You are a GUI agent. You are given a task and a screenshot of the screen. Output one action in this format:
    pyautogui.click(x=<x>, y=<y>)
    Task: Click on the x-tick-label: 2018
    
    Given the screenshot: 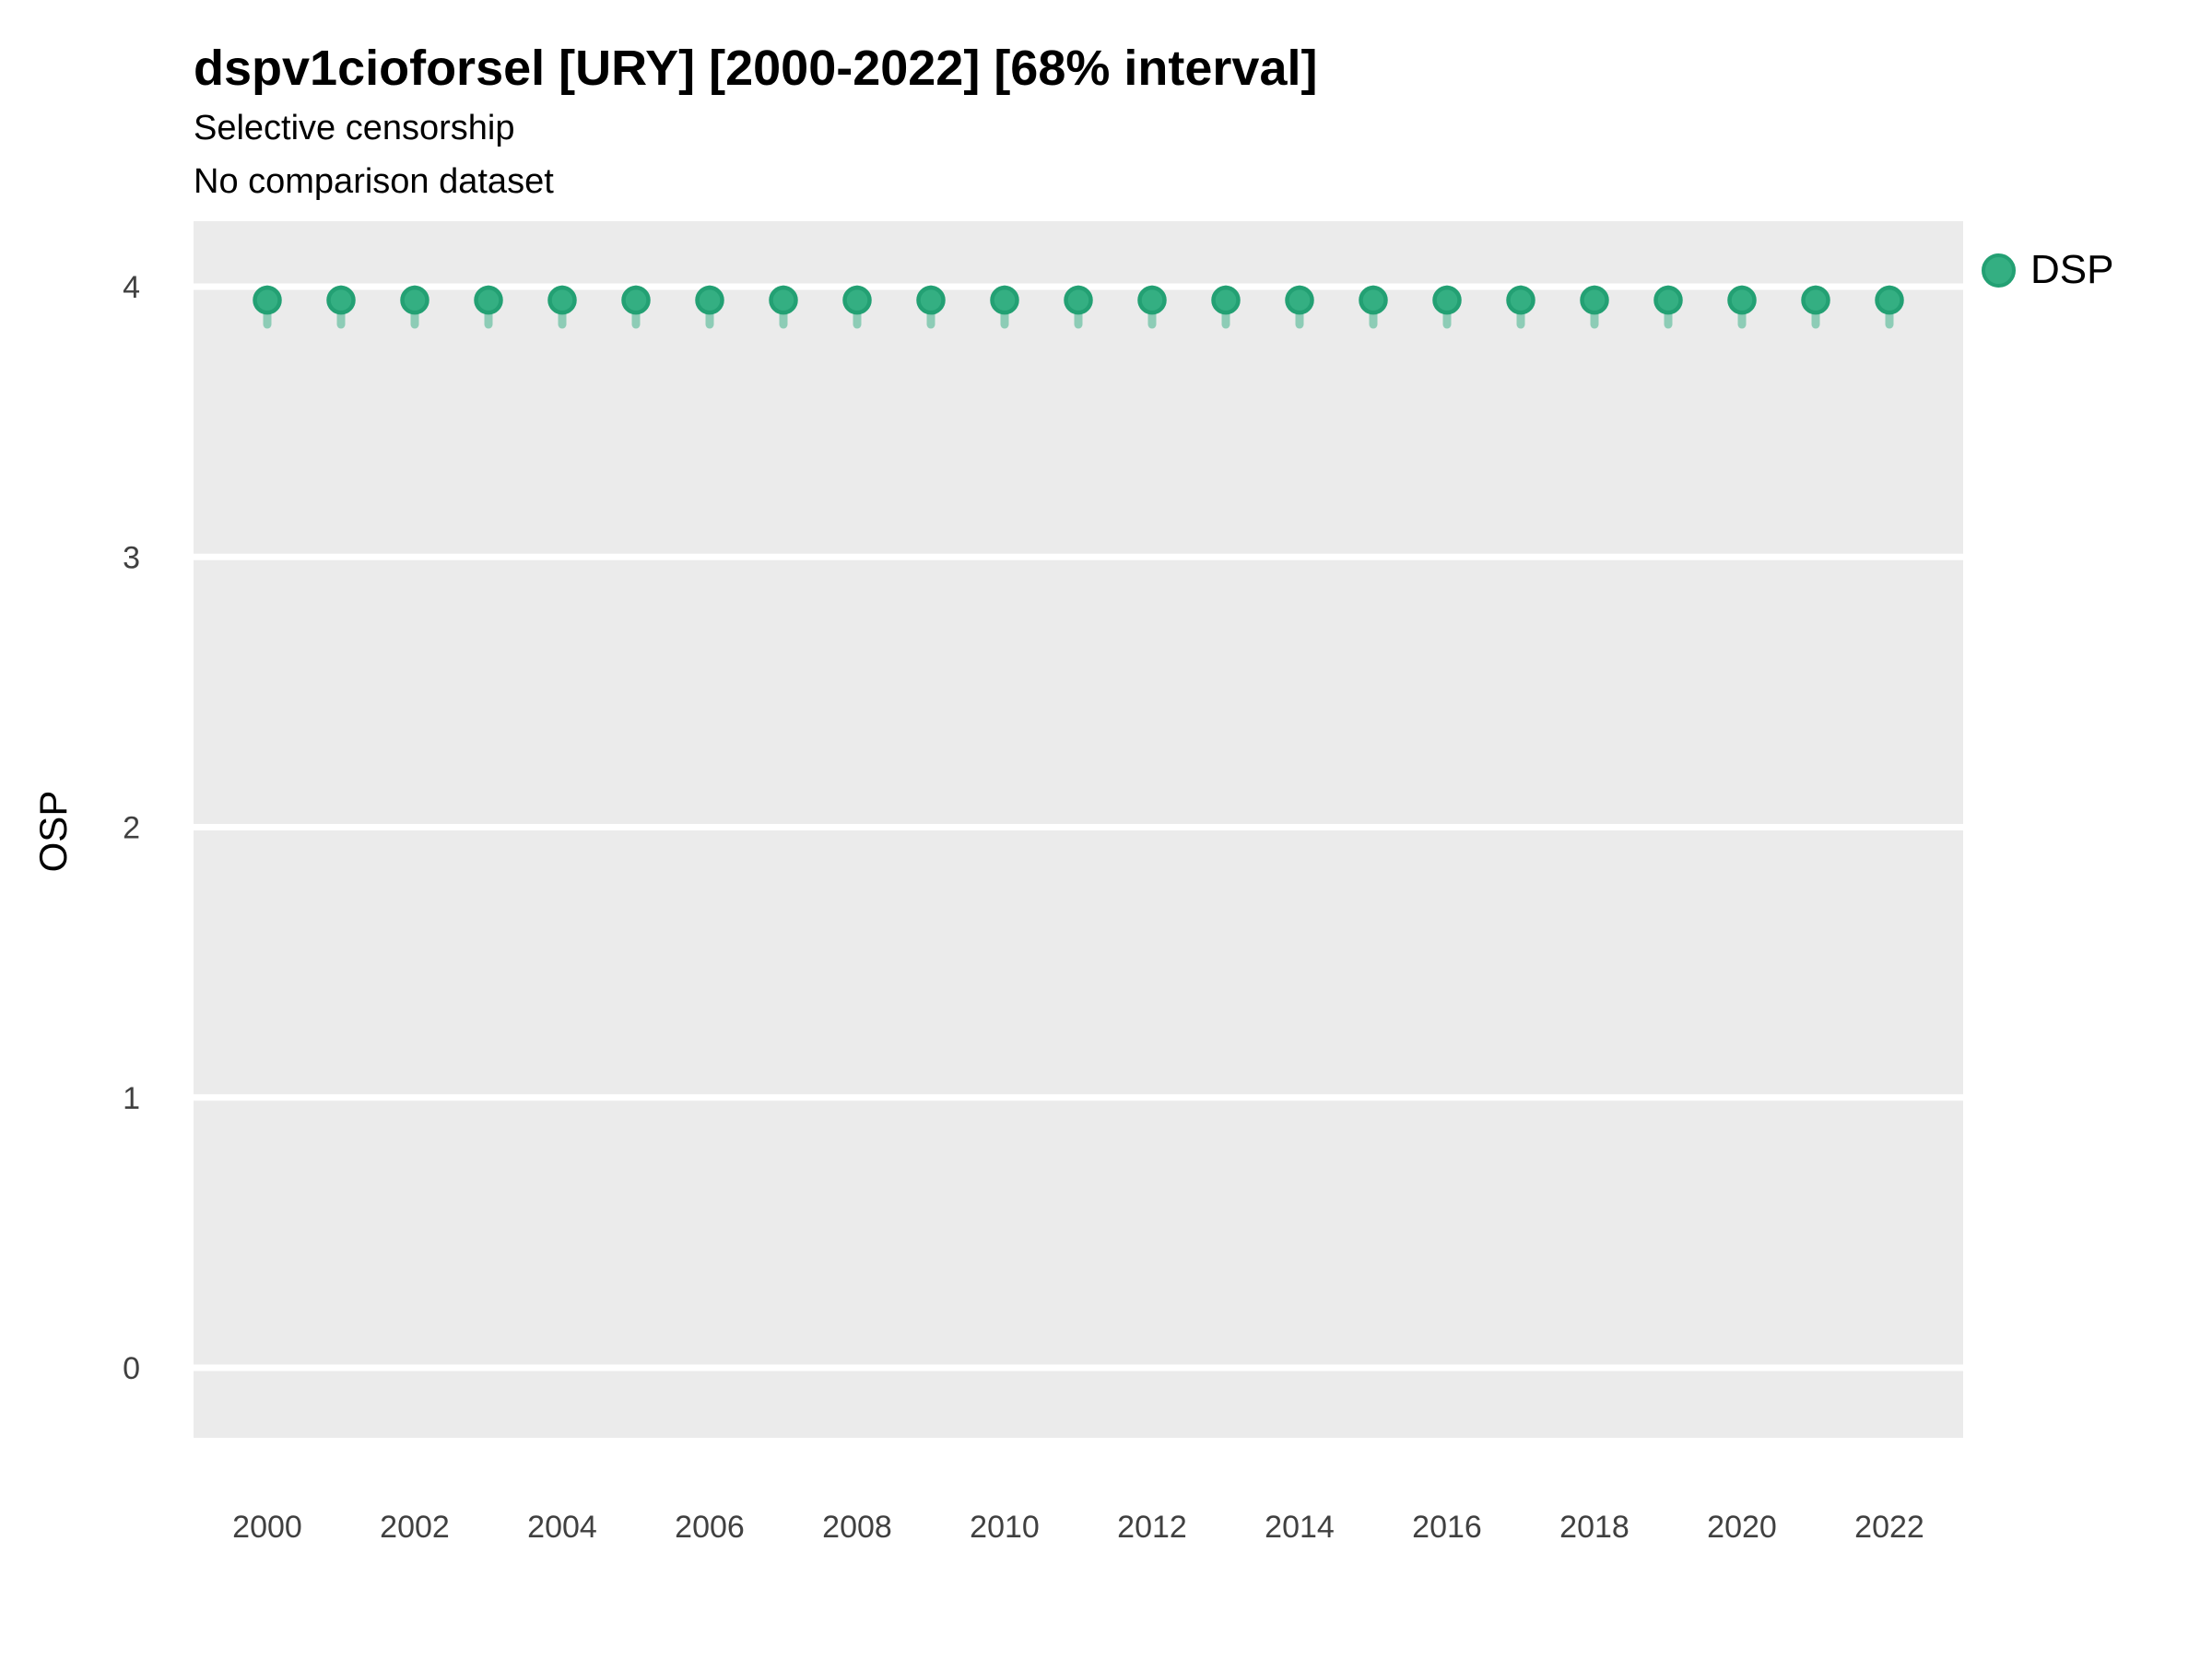 What is the action you would take?
    pyautogui.click(x=1594, y=1527)
    